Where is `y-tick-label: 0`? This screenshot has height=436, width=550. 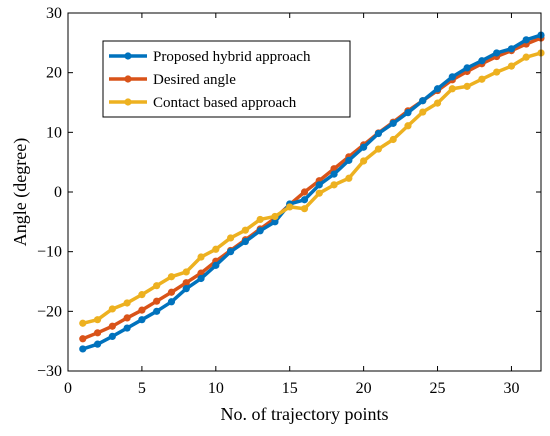
y-tick-label: 0 is located at coordinates (58, 192).